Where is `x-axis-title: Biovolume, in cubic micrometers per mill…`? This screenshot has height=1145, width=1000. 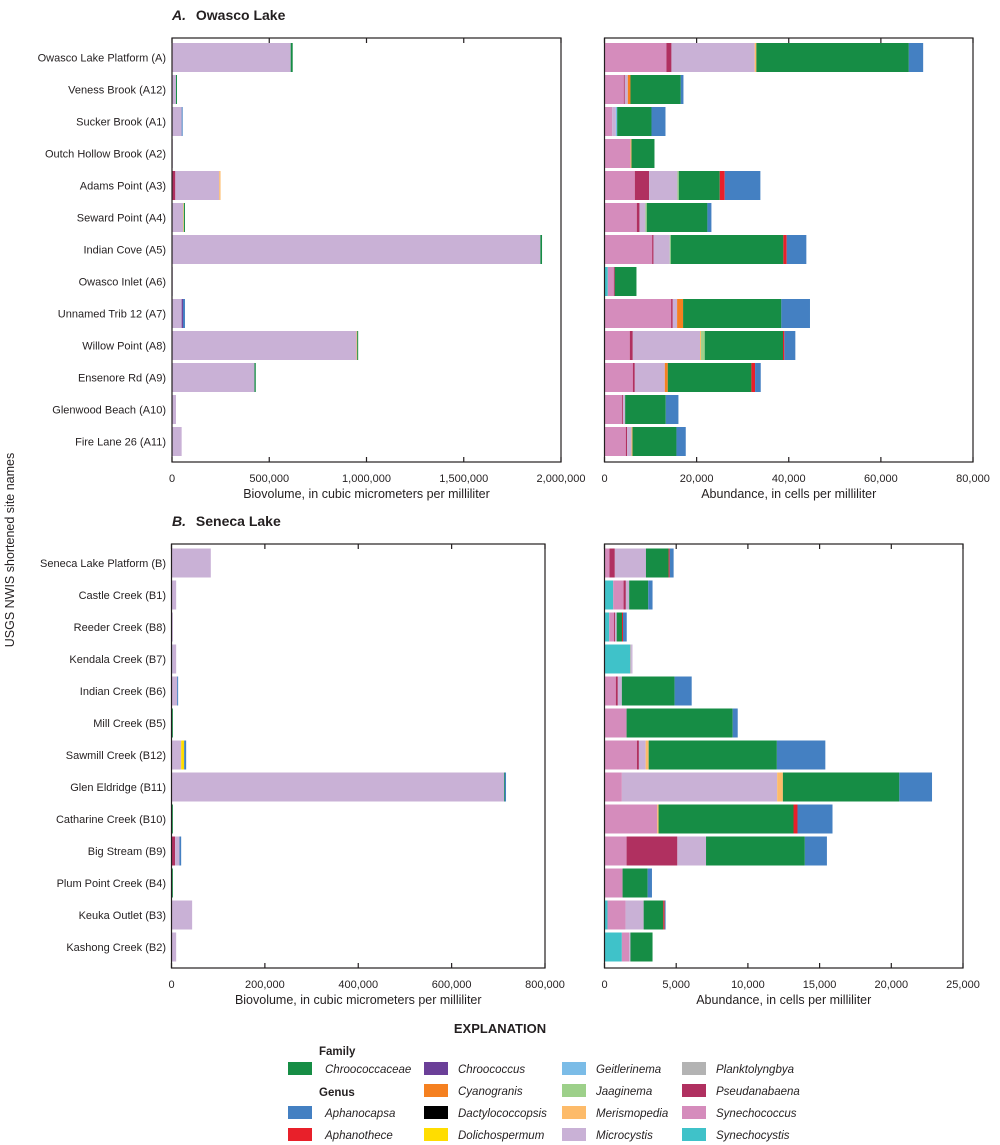
x-axis-title: Biovolume, in cubic micrometers per mill… is located at coordinates (358, 1000).